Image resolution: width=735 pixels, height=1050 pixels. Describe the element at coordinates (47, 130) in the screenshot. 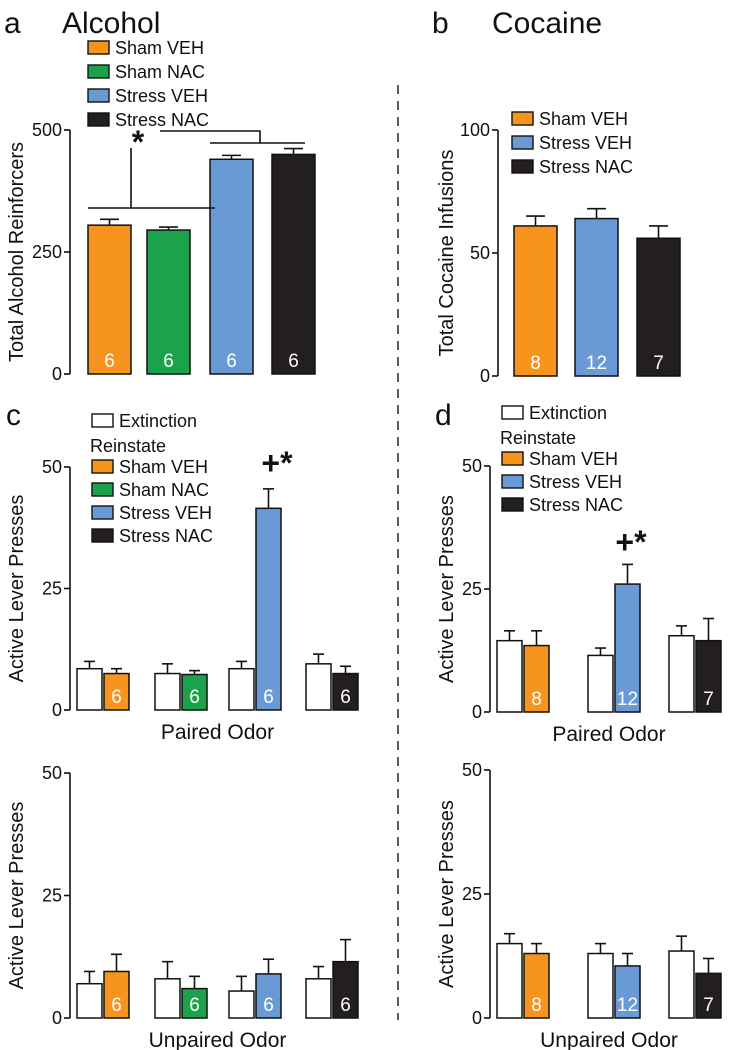

I see `panel-a-y-tick-label: 500` at that location.